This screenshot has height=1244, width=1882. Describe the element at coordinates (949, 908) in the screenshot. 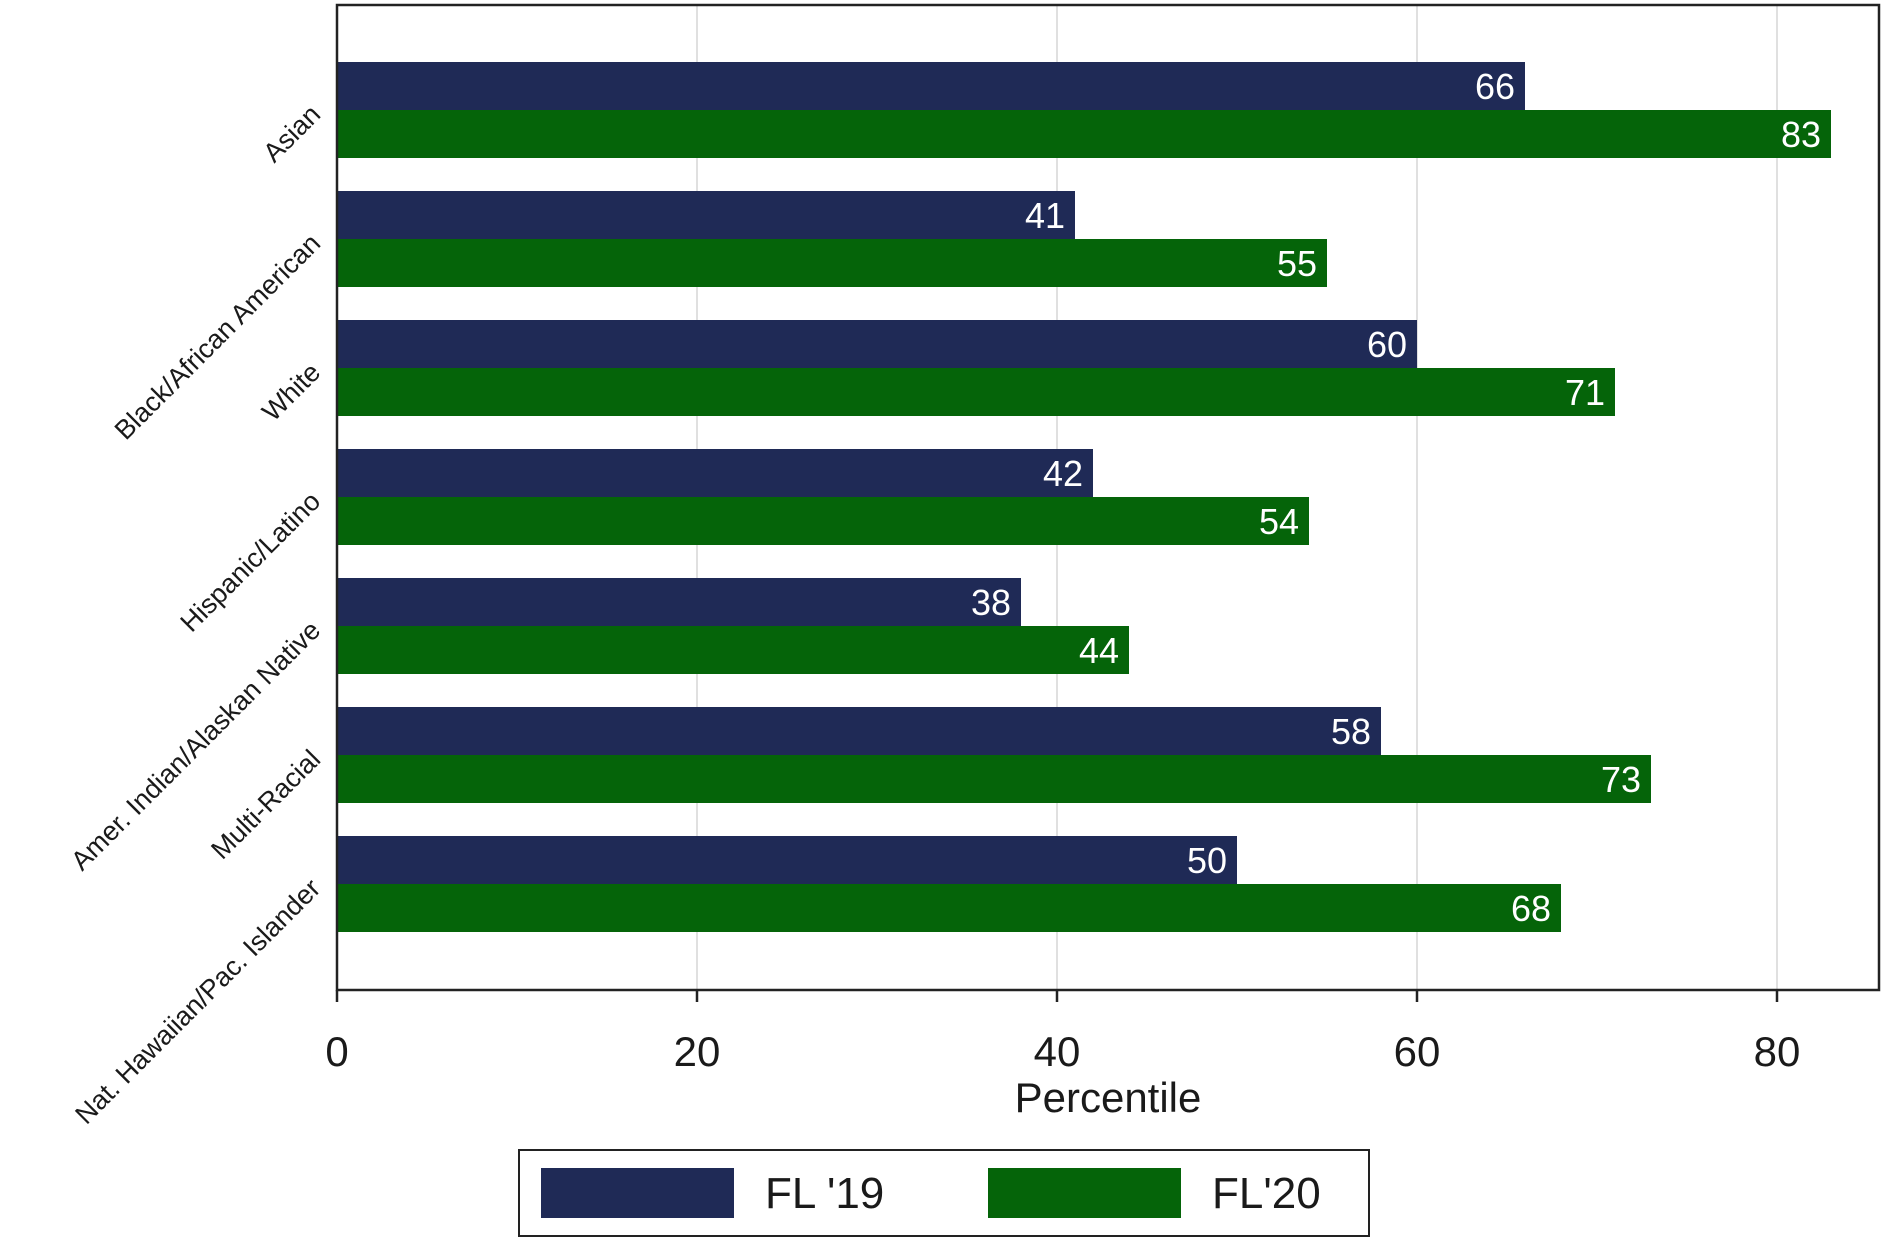

I see `bar-fl-20-nat-hawaiian-pac-islander` at that location.